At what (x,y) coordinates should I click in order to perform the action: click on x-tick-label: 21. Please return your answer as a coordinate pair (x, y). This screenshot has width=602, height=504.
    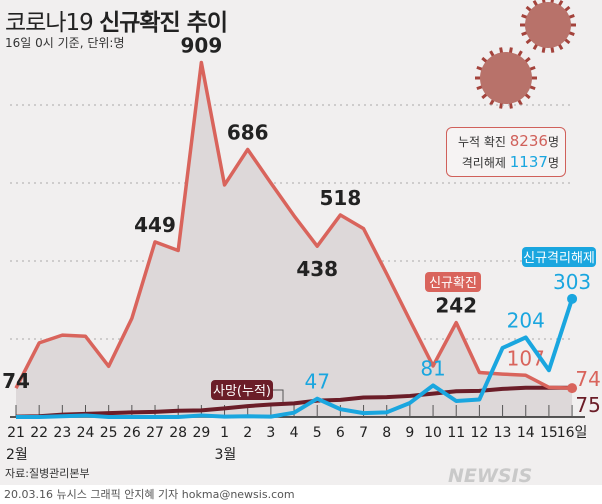
    Looking at the image, I should click on (16, 433).